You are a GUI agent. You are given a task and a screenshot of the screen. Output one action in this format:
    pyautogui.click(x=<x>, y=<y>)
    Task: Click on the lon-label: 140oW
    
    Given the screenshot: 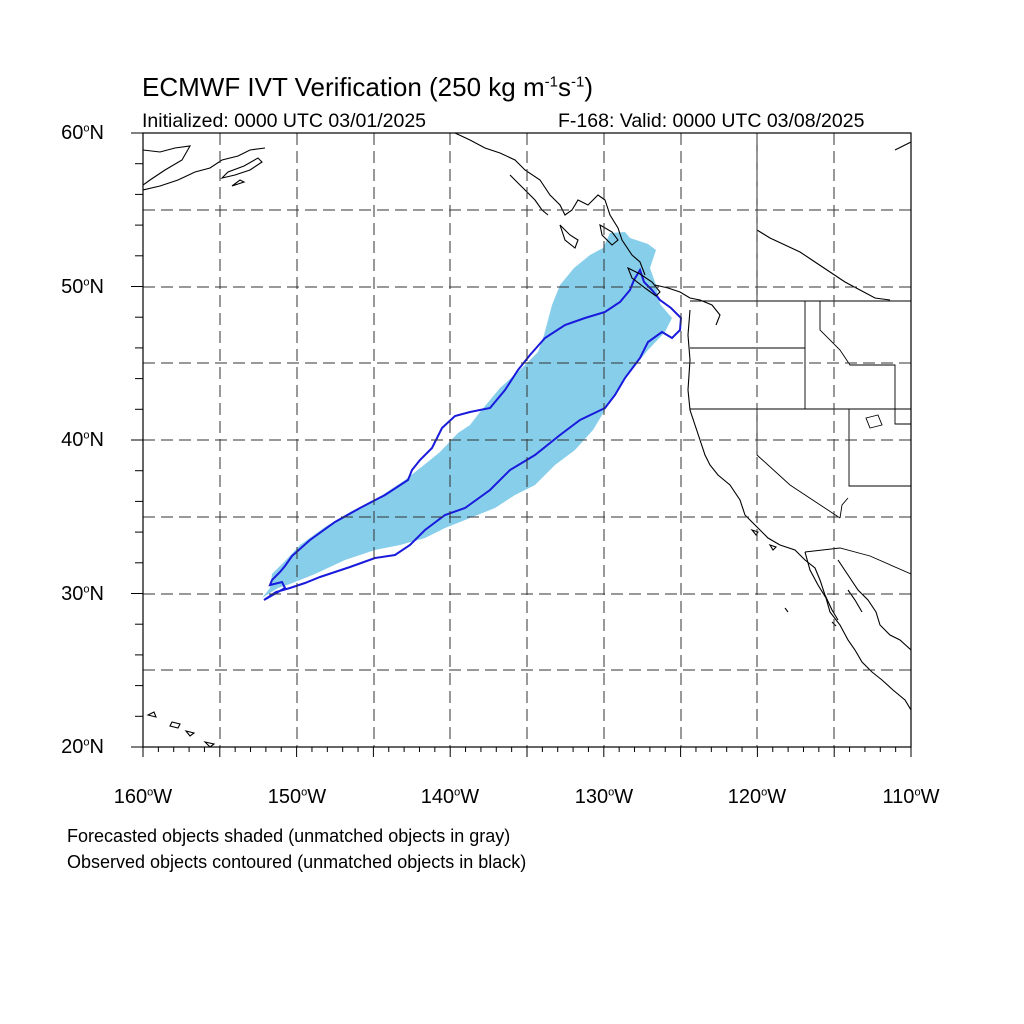 What is the action you would take?
    pyautogui.click(x=450, y=797)
    